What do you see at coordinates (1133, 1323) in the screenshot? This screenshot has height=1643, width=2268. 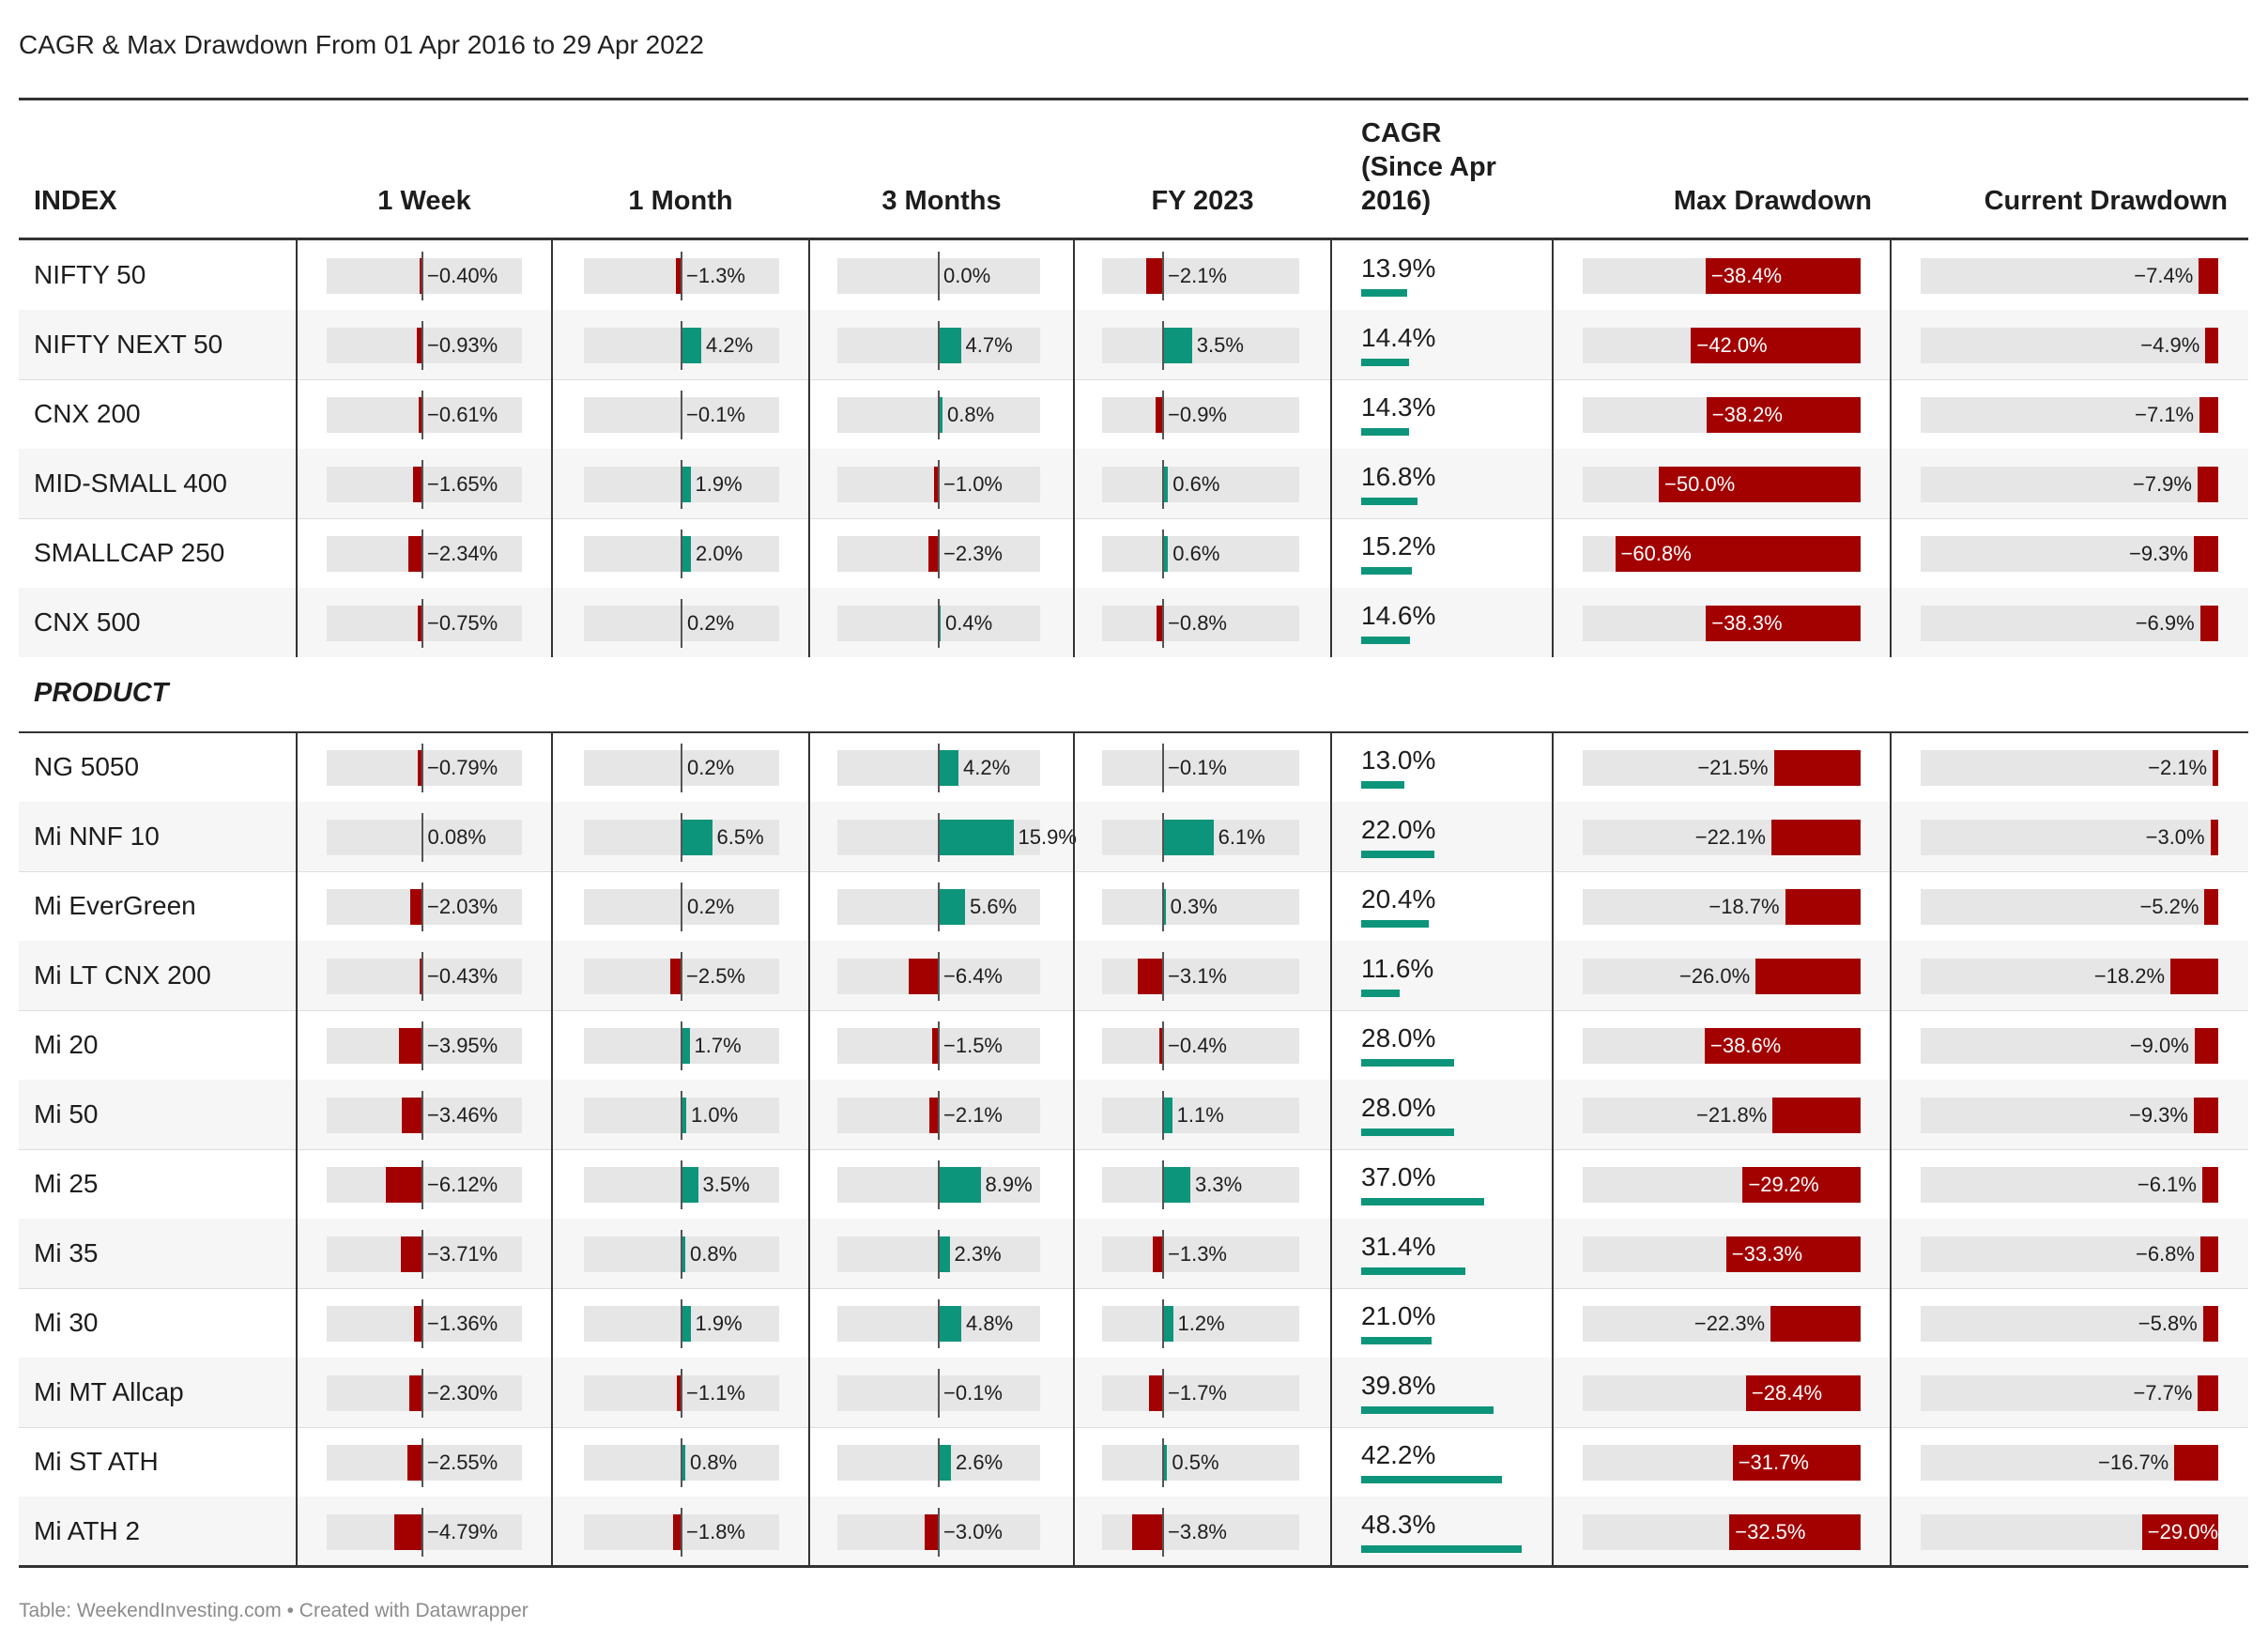 I see `table-row: Mi 30 −1.36% 1.9% 4.8% 1.2% 21.0% −22.3% −5.8%` at bounding box center [1133, 1323].